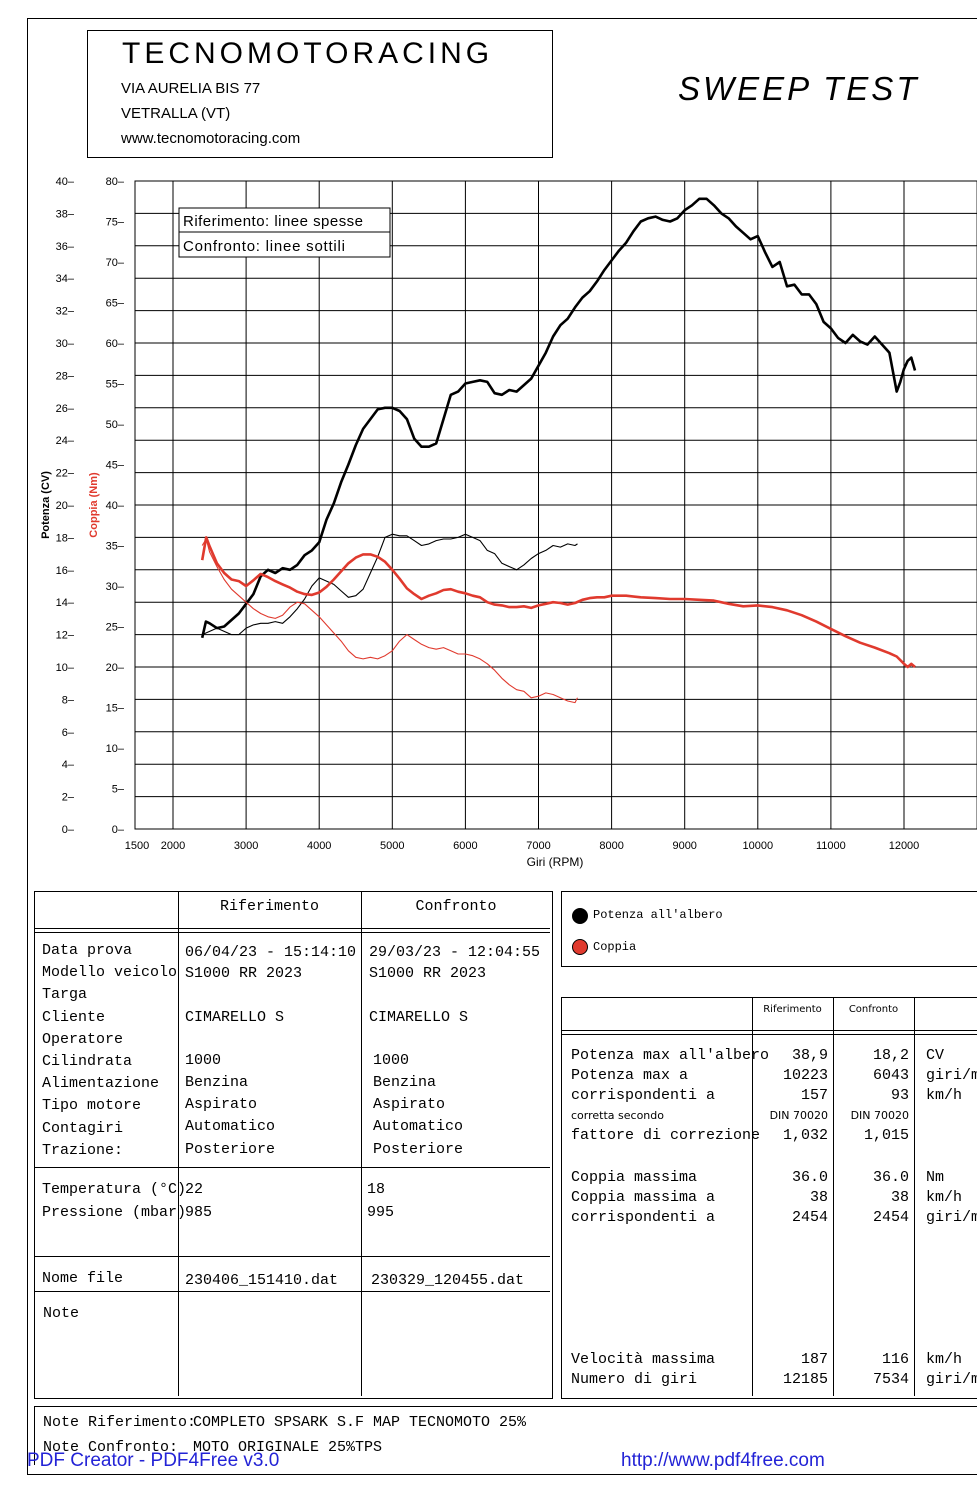  I want to click on label-data-prova: Data prova, so click(87, 950).